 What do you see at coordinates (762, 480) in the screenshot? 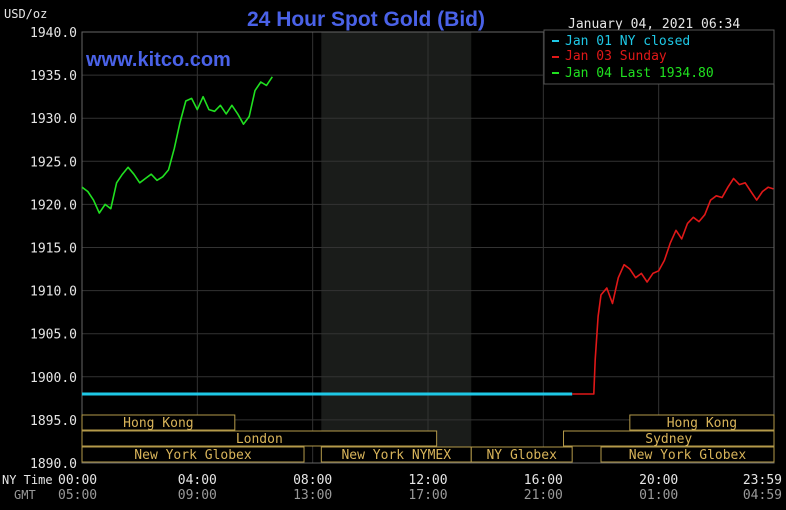
I see `x-tick-label-ny: 23:59` at bounding box center [762, 480].